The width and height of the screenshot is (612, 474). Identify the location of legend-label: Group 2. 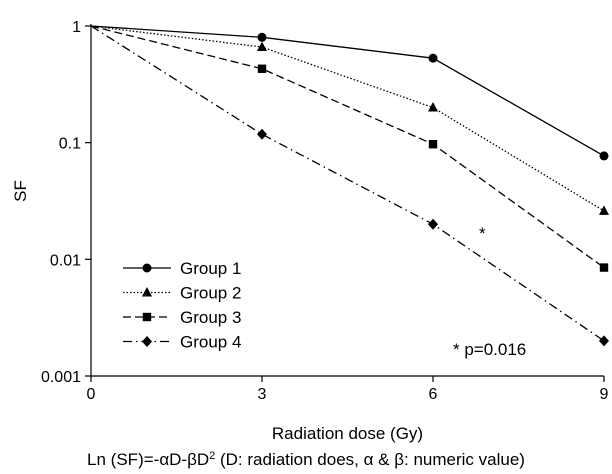
(210, 293).